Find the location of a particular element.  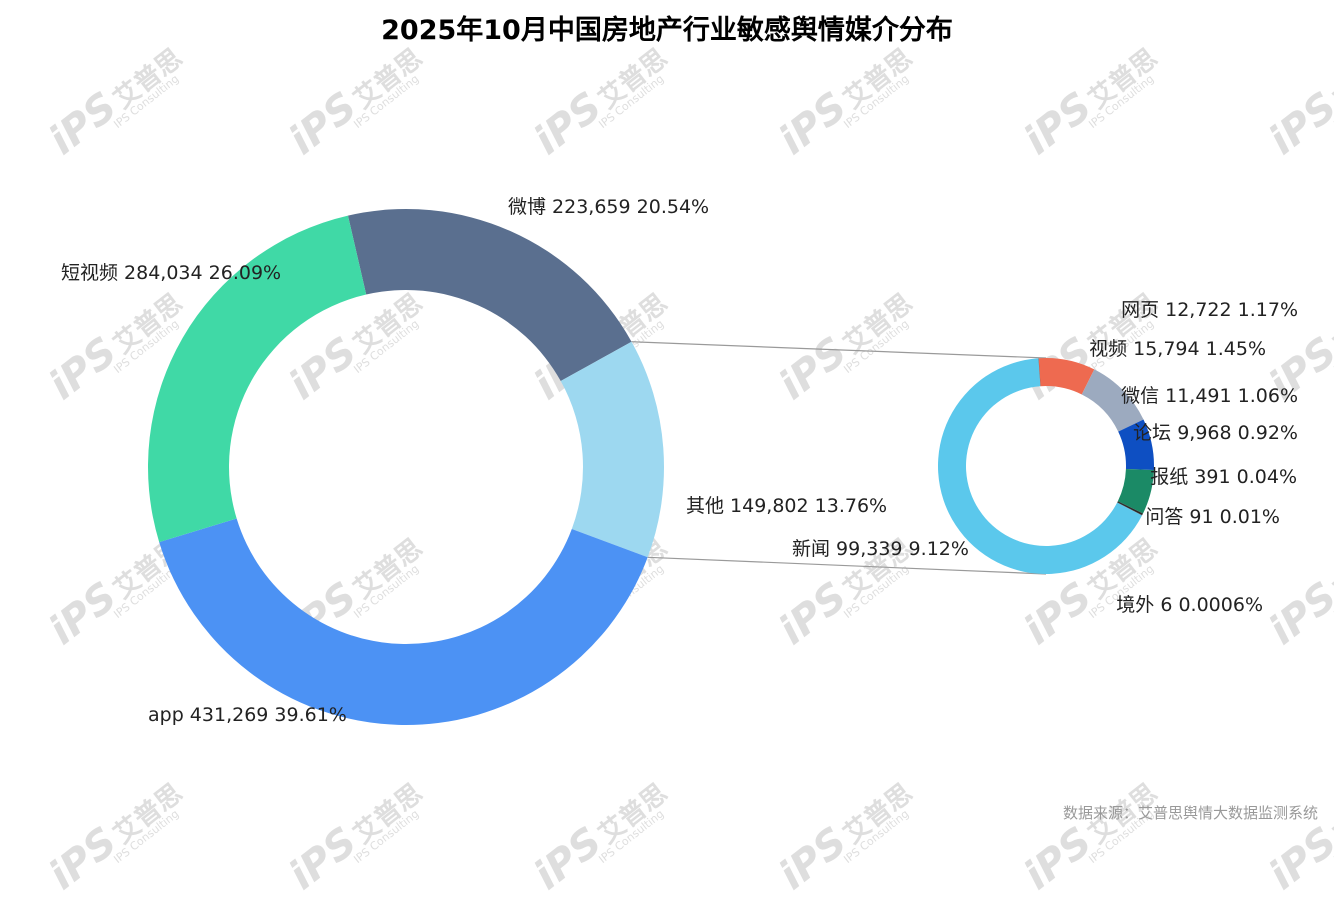

main-label-1: 其他 149,802 13.76% is located at coordinates (786, 506).